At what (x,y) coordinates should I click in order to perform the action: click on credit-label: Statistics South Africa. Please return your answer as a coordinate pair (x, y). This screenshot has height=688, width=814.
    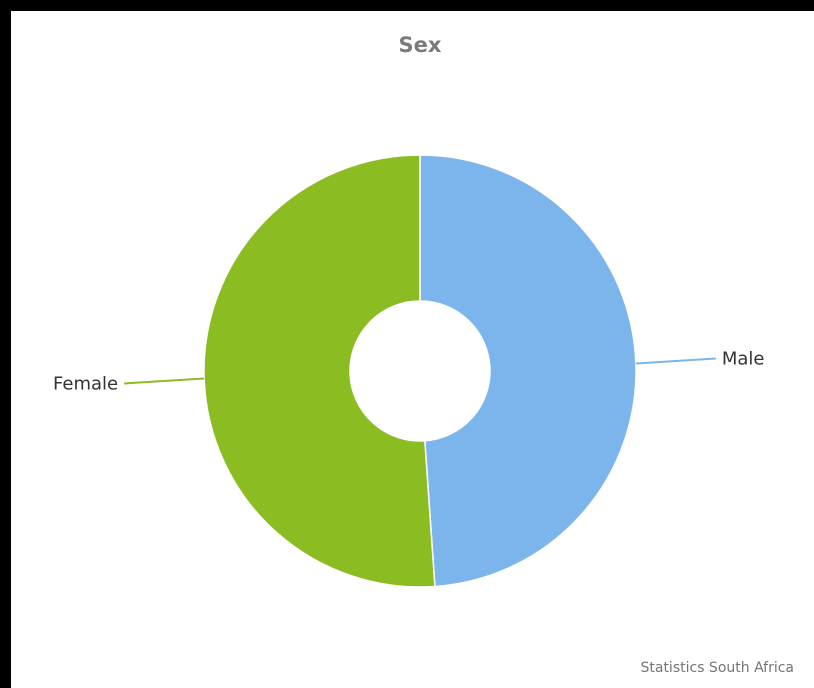
    Looking at the image, I should click on (717, 668).